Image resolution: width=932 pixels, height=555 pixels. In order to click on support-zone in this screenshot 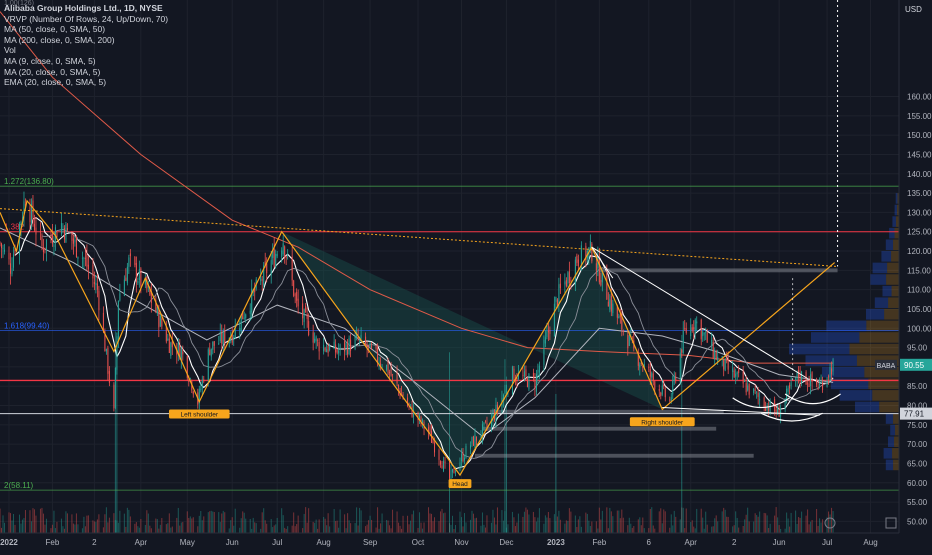, I will do `click(599, 428)`.